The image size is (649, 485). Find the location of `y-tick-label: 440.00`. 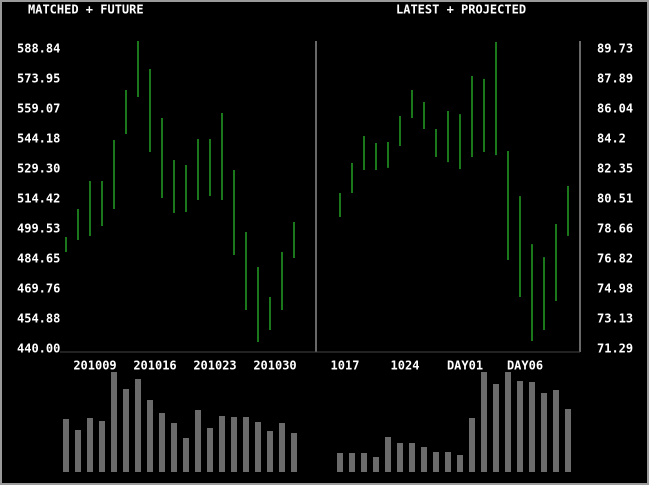

y-tick-label: 440.00 is located at coordinates (38, 349).